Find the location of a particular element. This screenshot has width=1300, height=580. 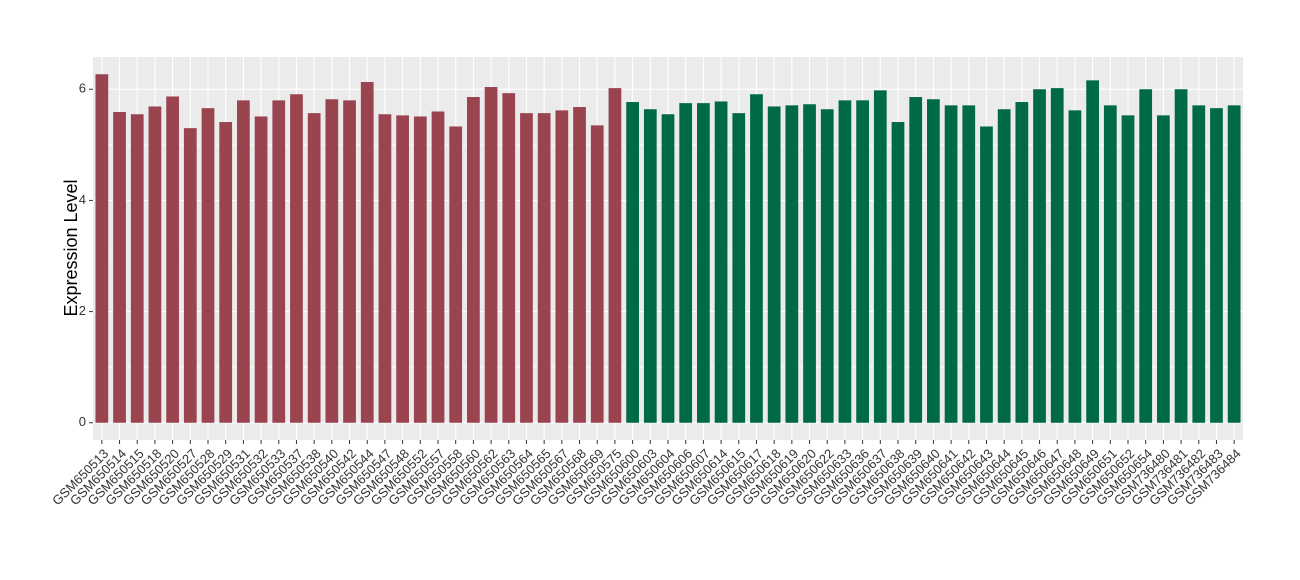

y-axis-label: Expression Level is located at coordinates (71, 247).